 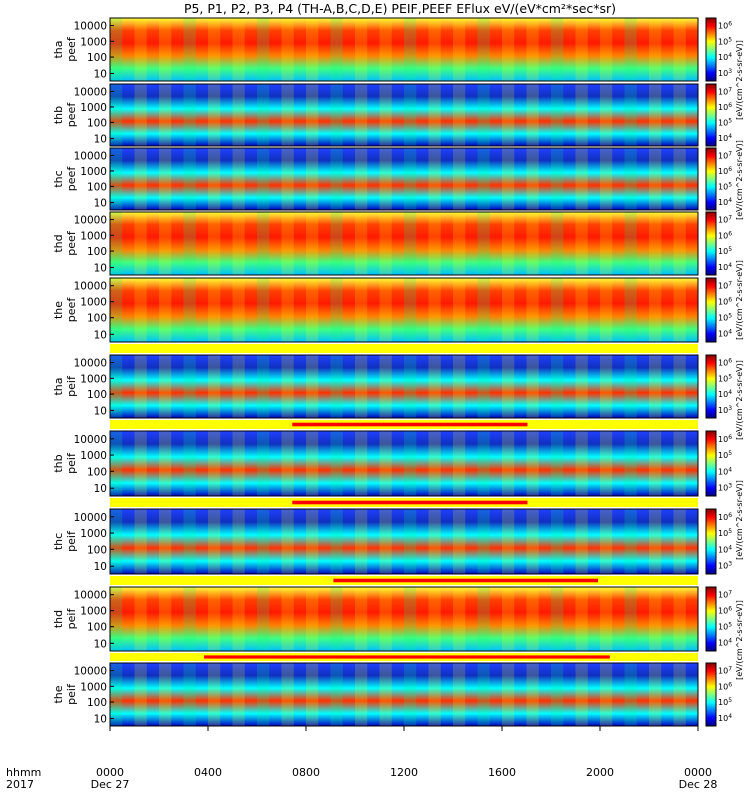 I want to click on spectrogram-panel-6: 10000 1000 100 10 tha peif, so click(x=375, y=386).